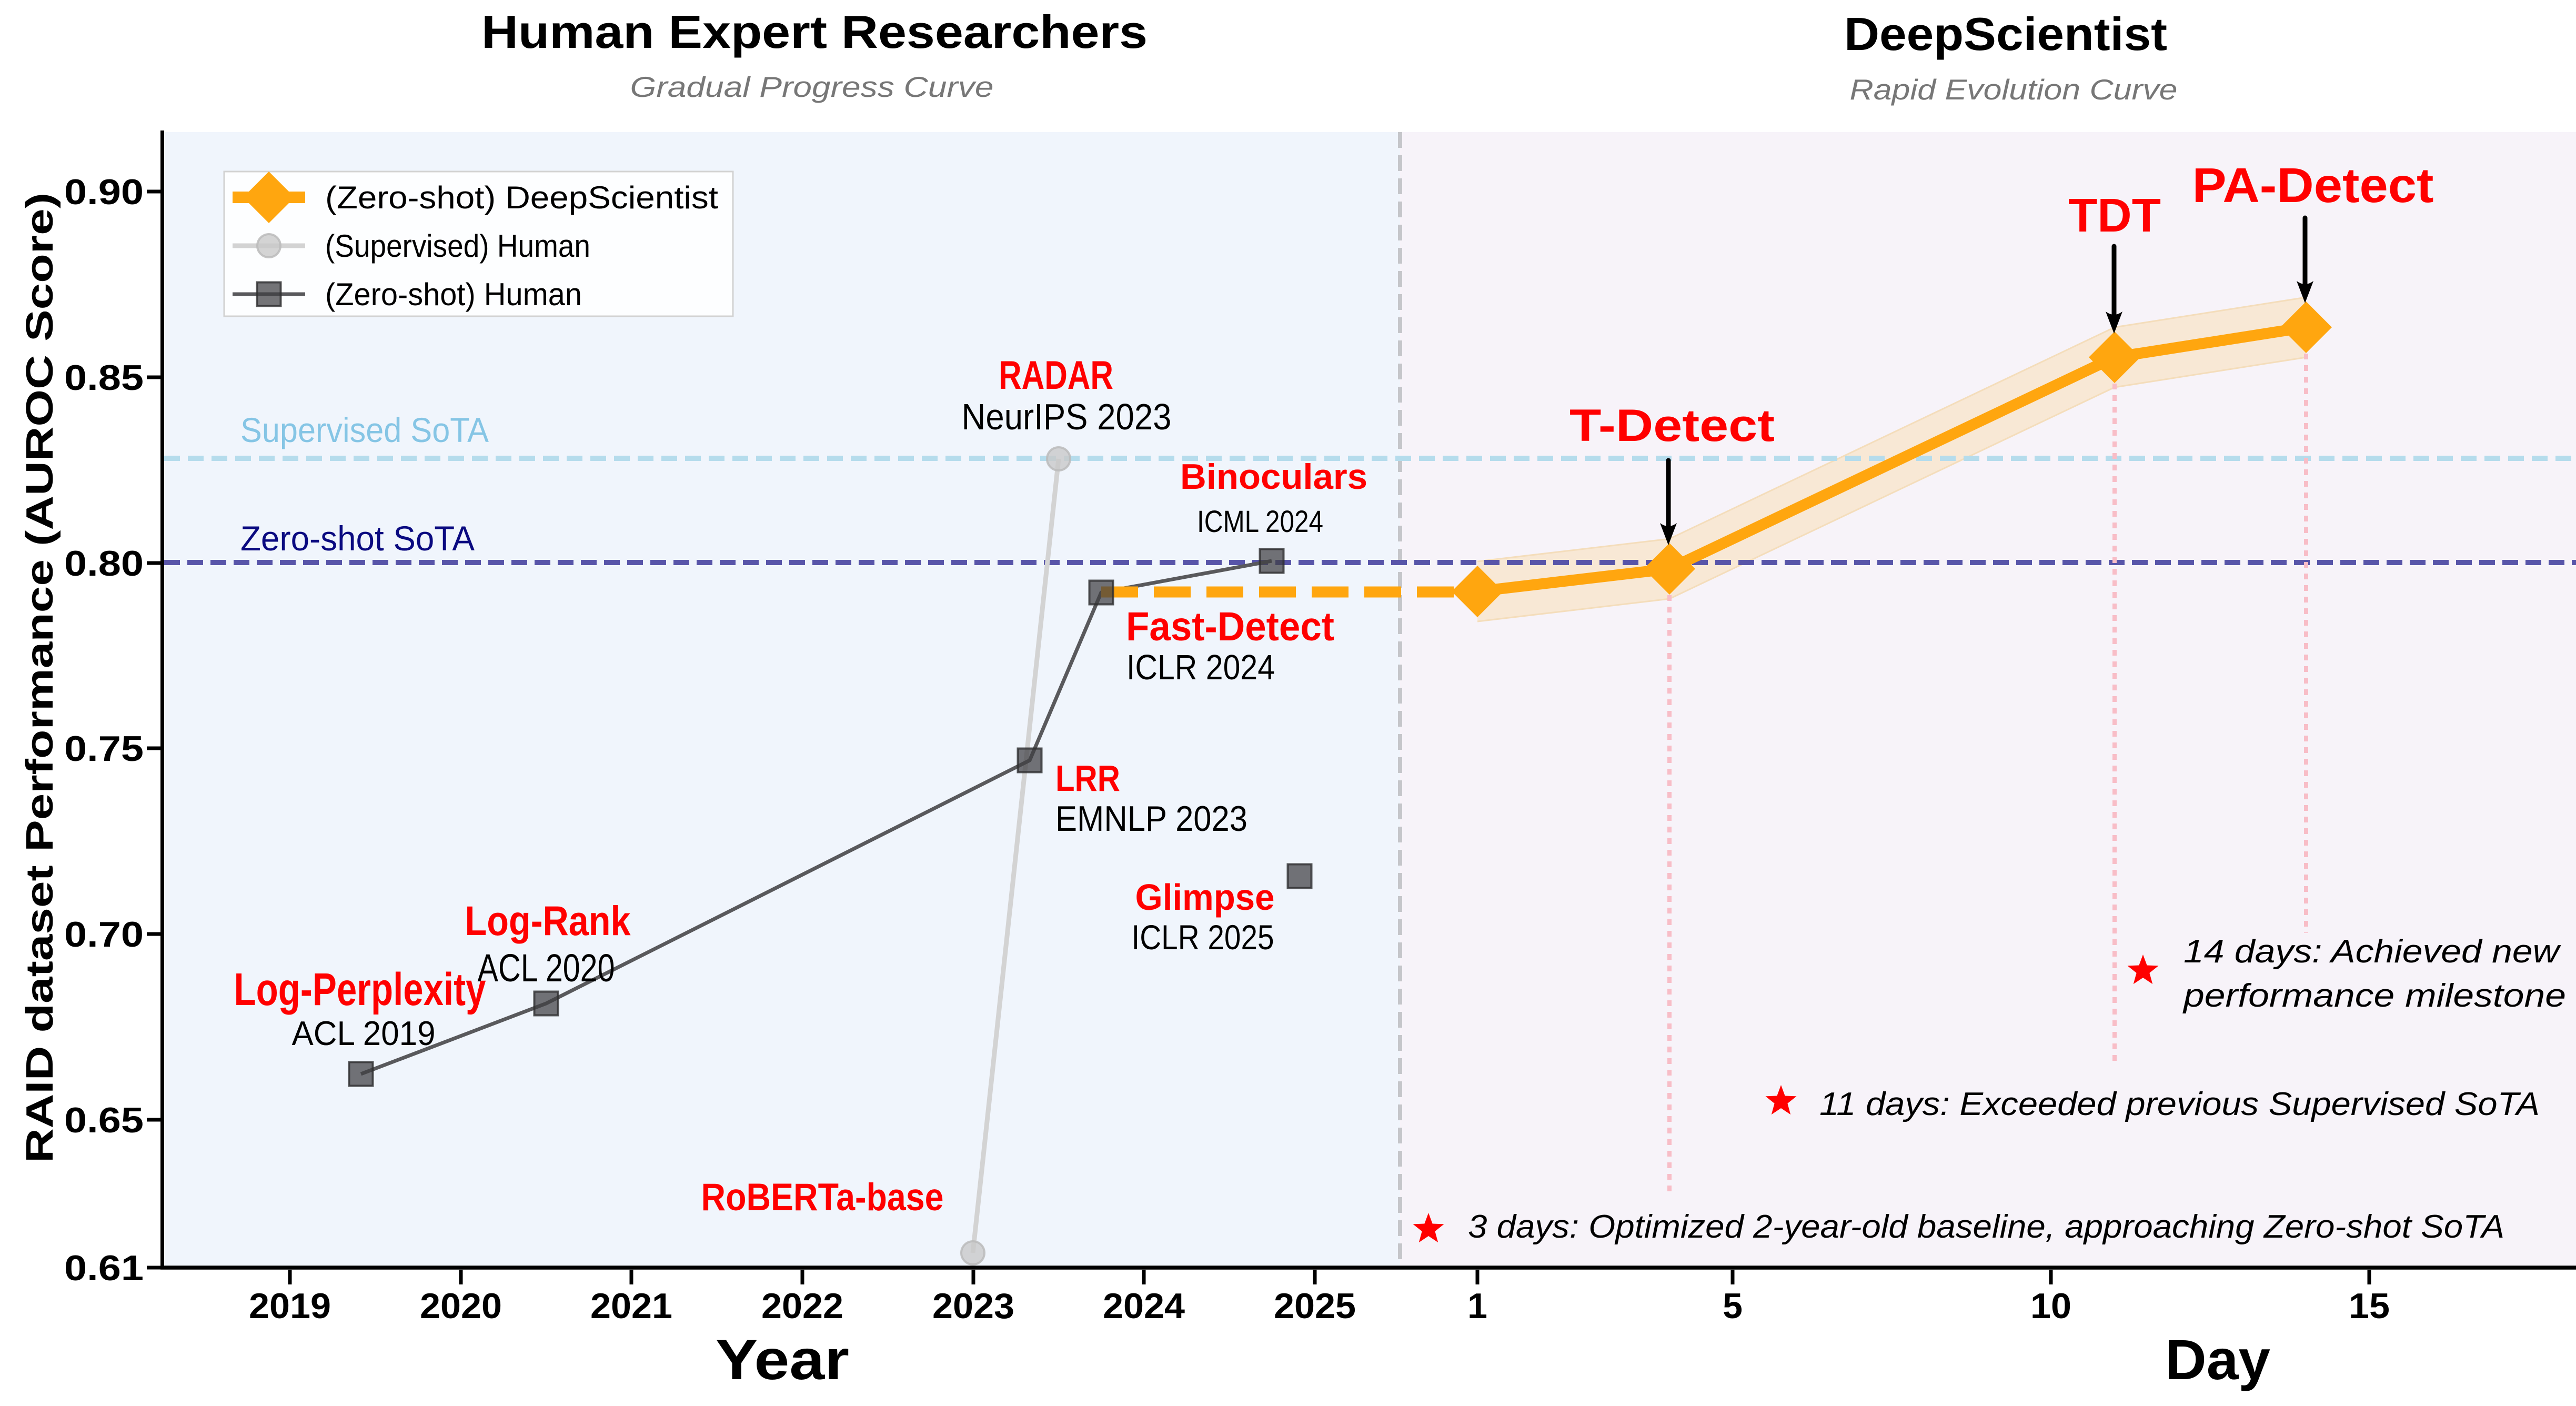 The image size is (2576, 1406). Describe the element at coordinates (104, 564) in the screenshot. I see `svg-text: 0.80` at that location.